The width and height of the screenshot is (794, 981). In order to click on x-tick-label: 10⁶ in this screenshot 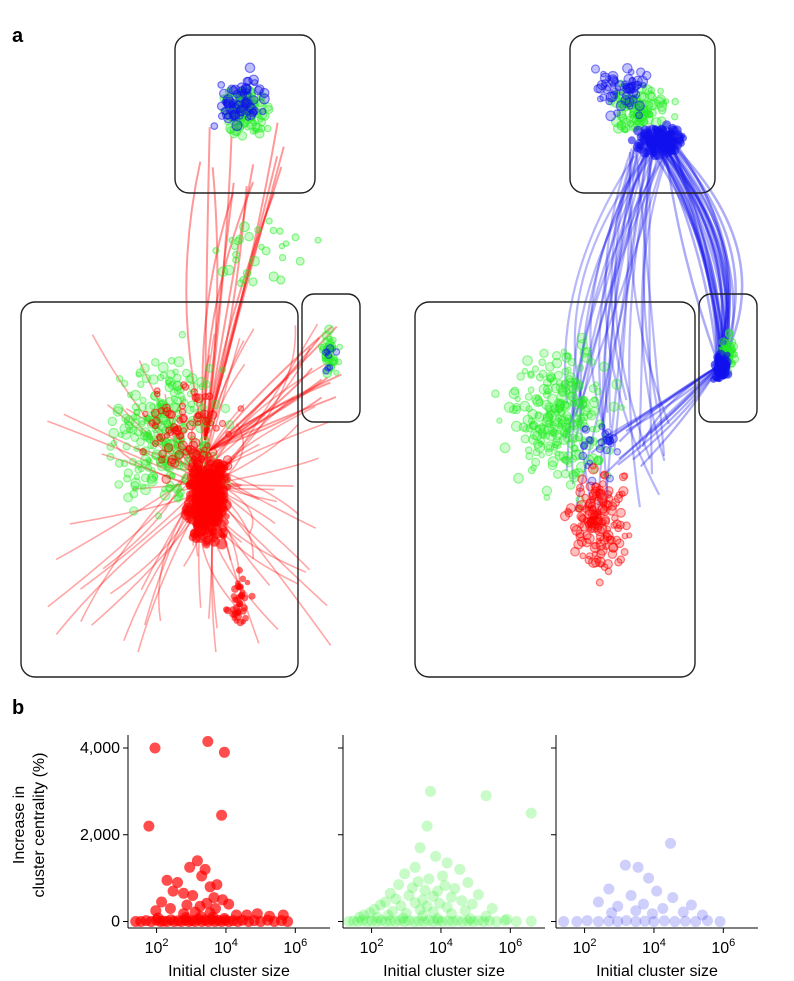, I will do `click(510, 947)`.